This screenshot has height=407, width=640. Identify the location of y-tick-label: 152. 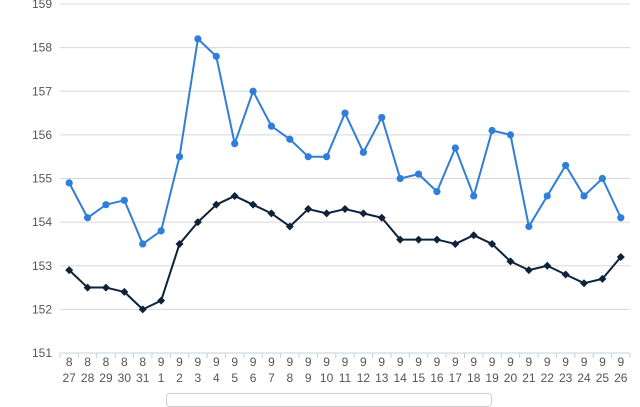
(42, 309).